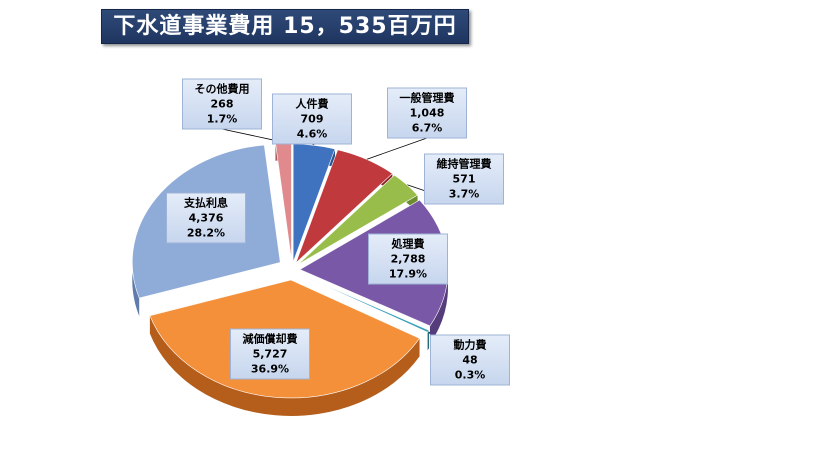 Image resolution: width=819 pixels, height=460 pixels. I want to click on chart-total-text: 15，535百万円, so click(370, 26).